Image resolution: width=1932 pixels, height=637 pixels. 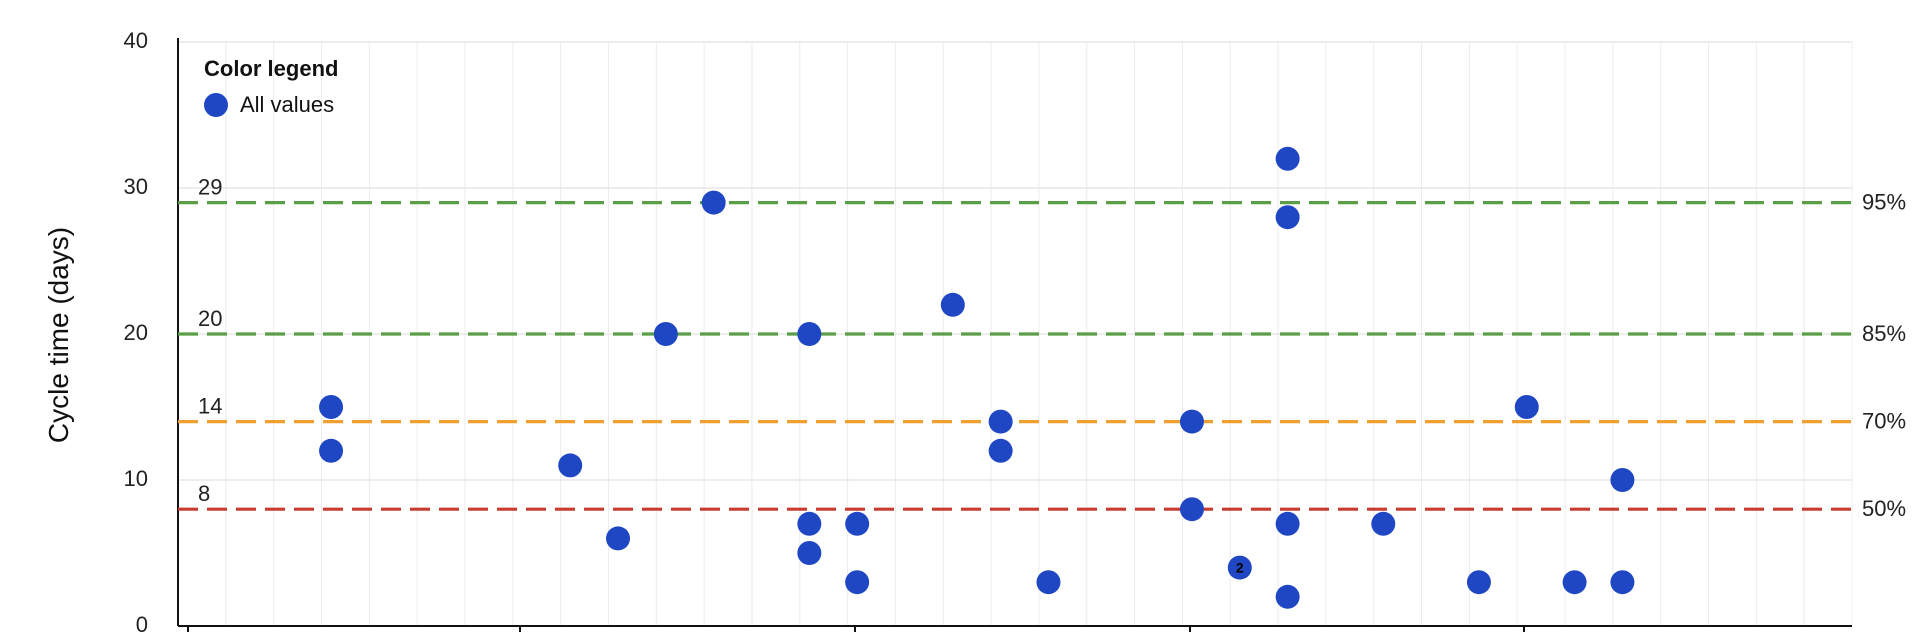 I want to click on y-tick-label: 20, so click(x=136, y=332).